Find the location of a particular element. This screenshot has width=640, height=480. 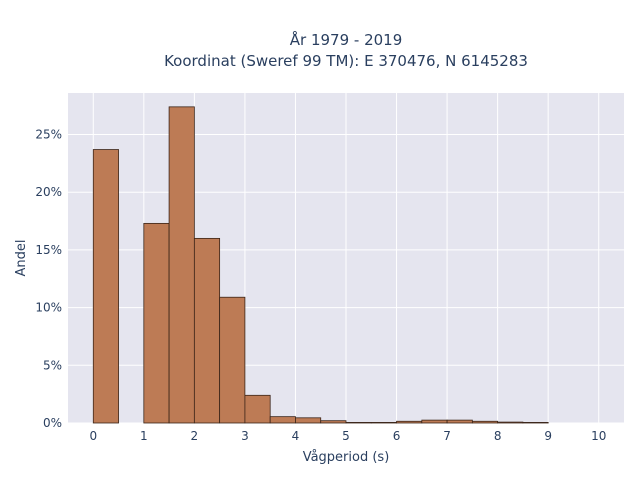

y-tick-label: 25% is located at coordinates (48, 135).